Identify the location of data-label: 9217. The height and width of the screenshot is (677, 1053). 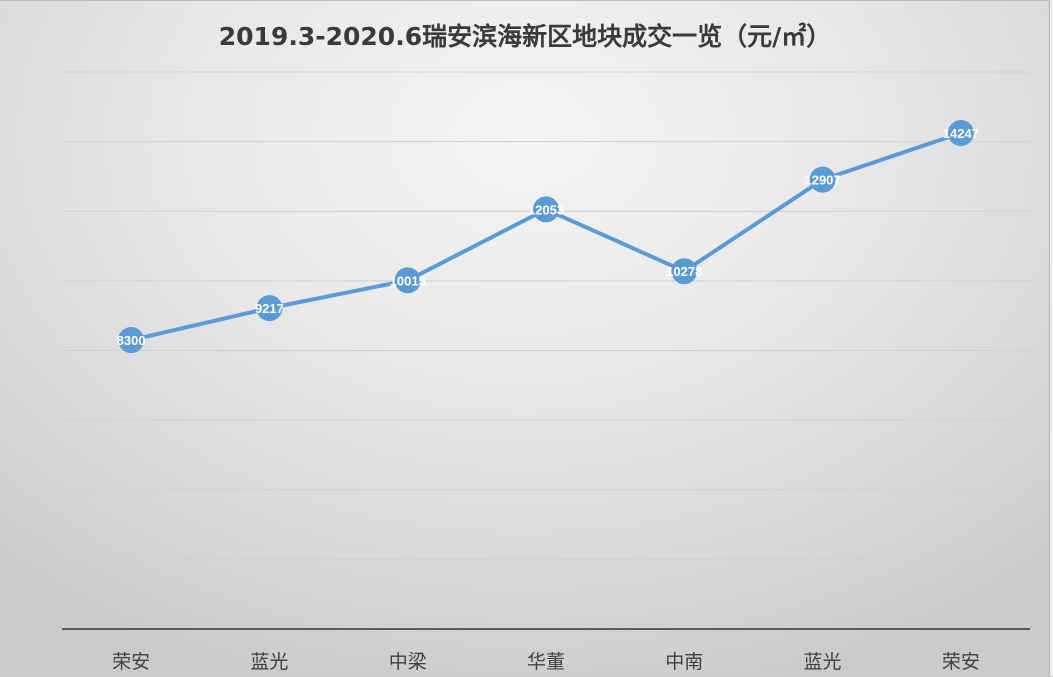
(269, 308).